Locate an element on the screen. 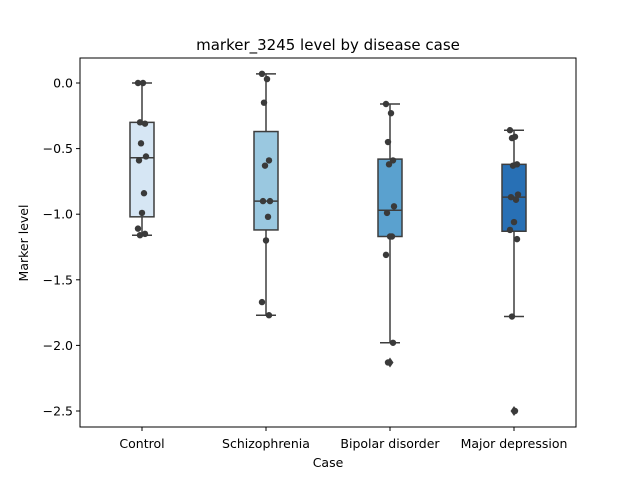 This screenshot has width=640, height=480. x-tick-label: Schizophrenia is located at coordinates (266, 443).